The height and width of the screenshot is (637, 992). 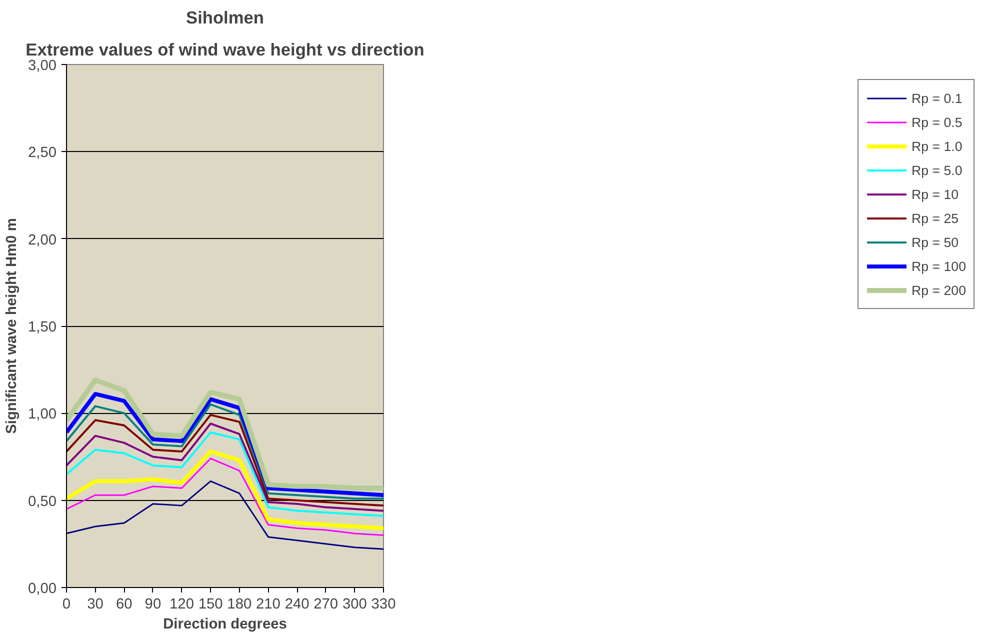 I want to click on x-tick-label: 60, so click(x=124, y=604).